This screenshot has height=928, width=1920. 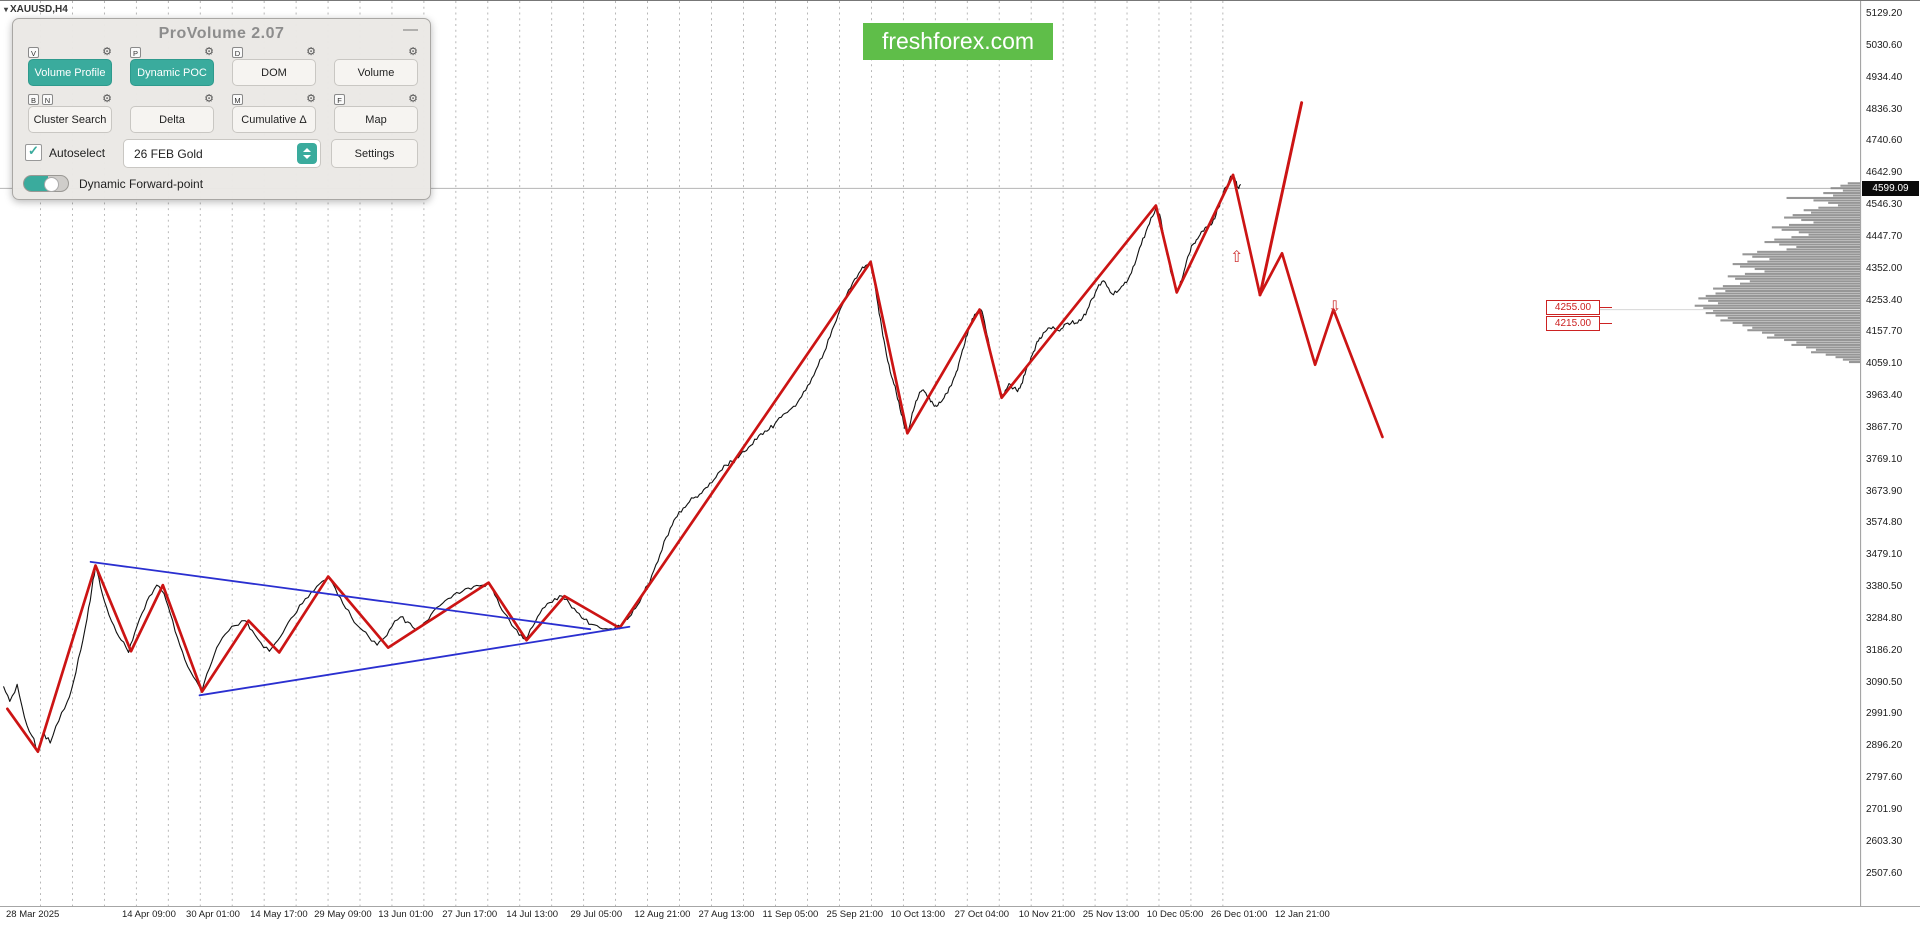 I want to click on time-axis-label: 27 Jun 17:00, so click(x=470, y=914).